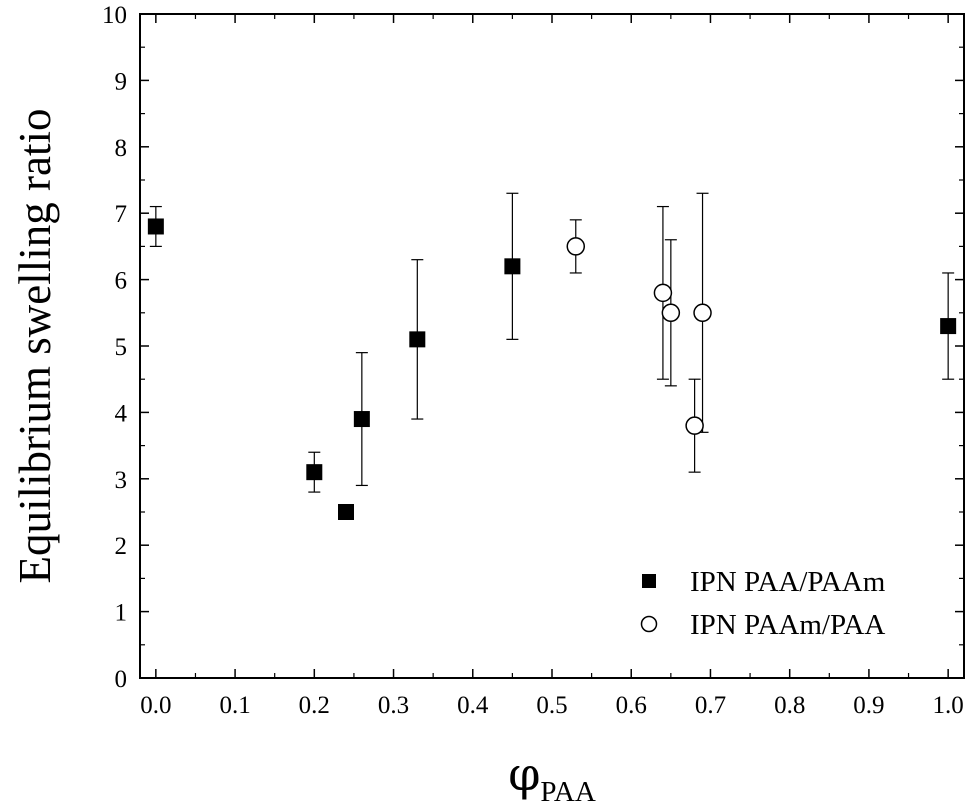 The height and width of the screenshot is (812, 969). I want to click on x-tick-label: 0.6, so click(631, 705).